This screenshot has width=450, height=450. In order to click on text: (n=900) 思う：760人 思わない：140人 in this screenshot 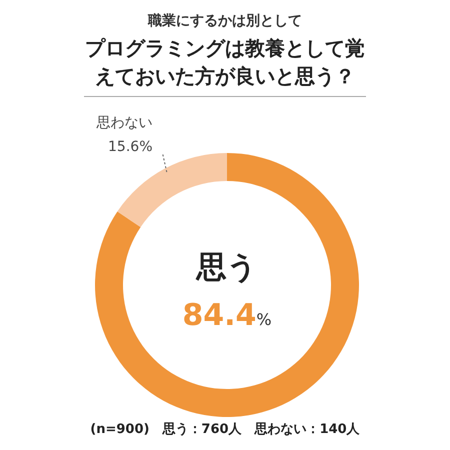, I will do `click(225, 429)`.